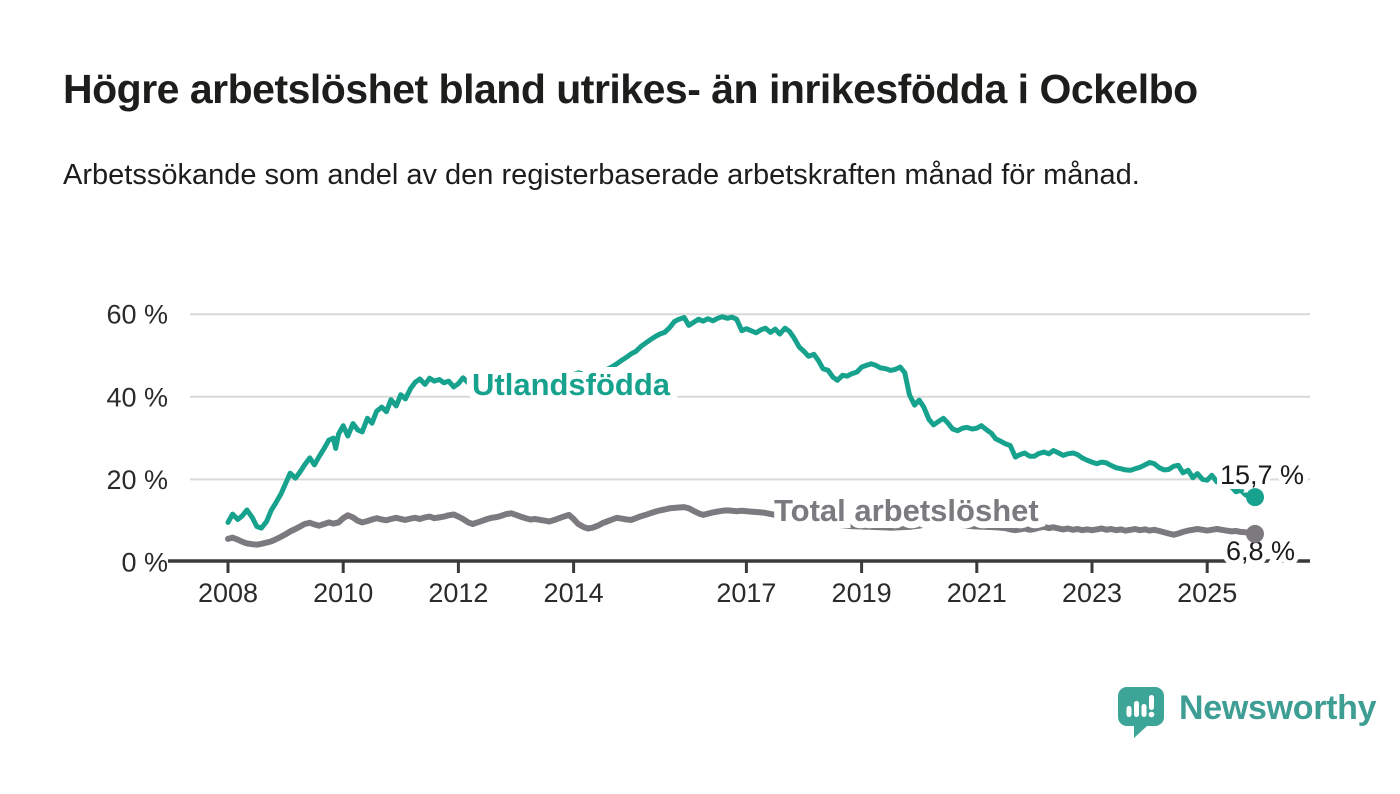  Describe the element at coordinates (1092, 593) in the screenshot. I see `x-tick-label: 2023` at that location.